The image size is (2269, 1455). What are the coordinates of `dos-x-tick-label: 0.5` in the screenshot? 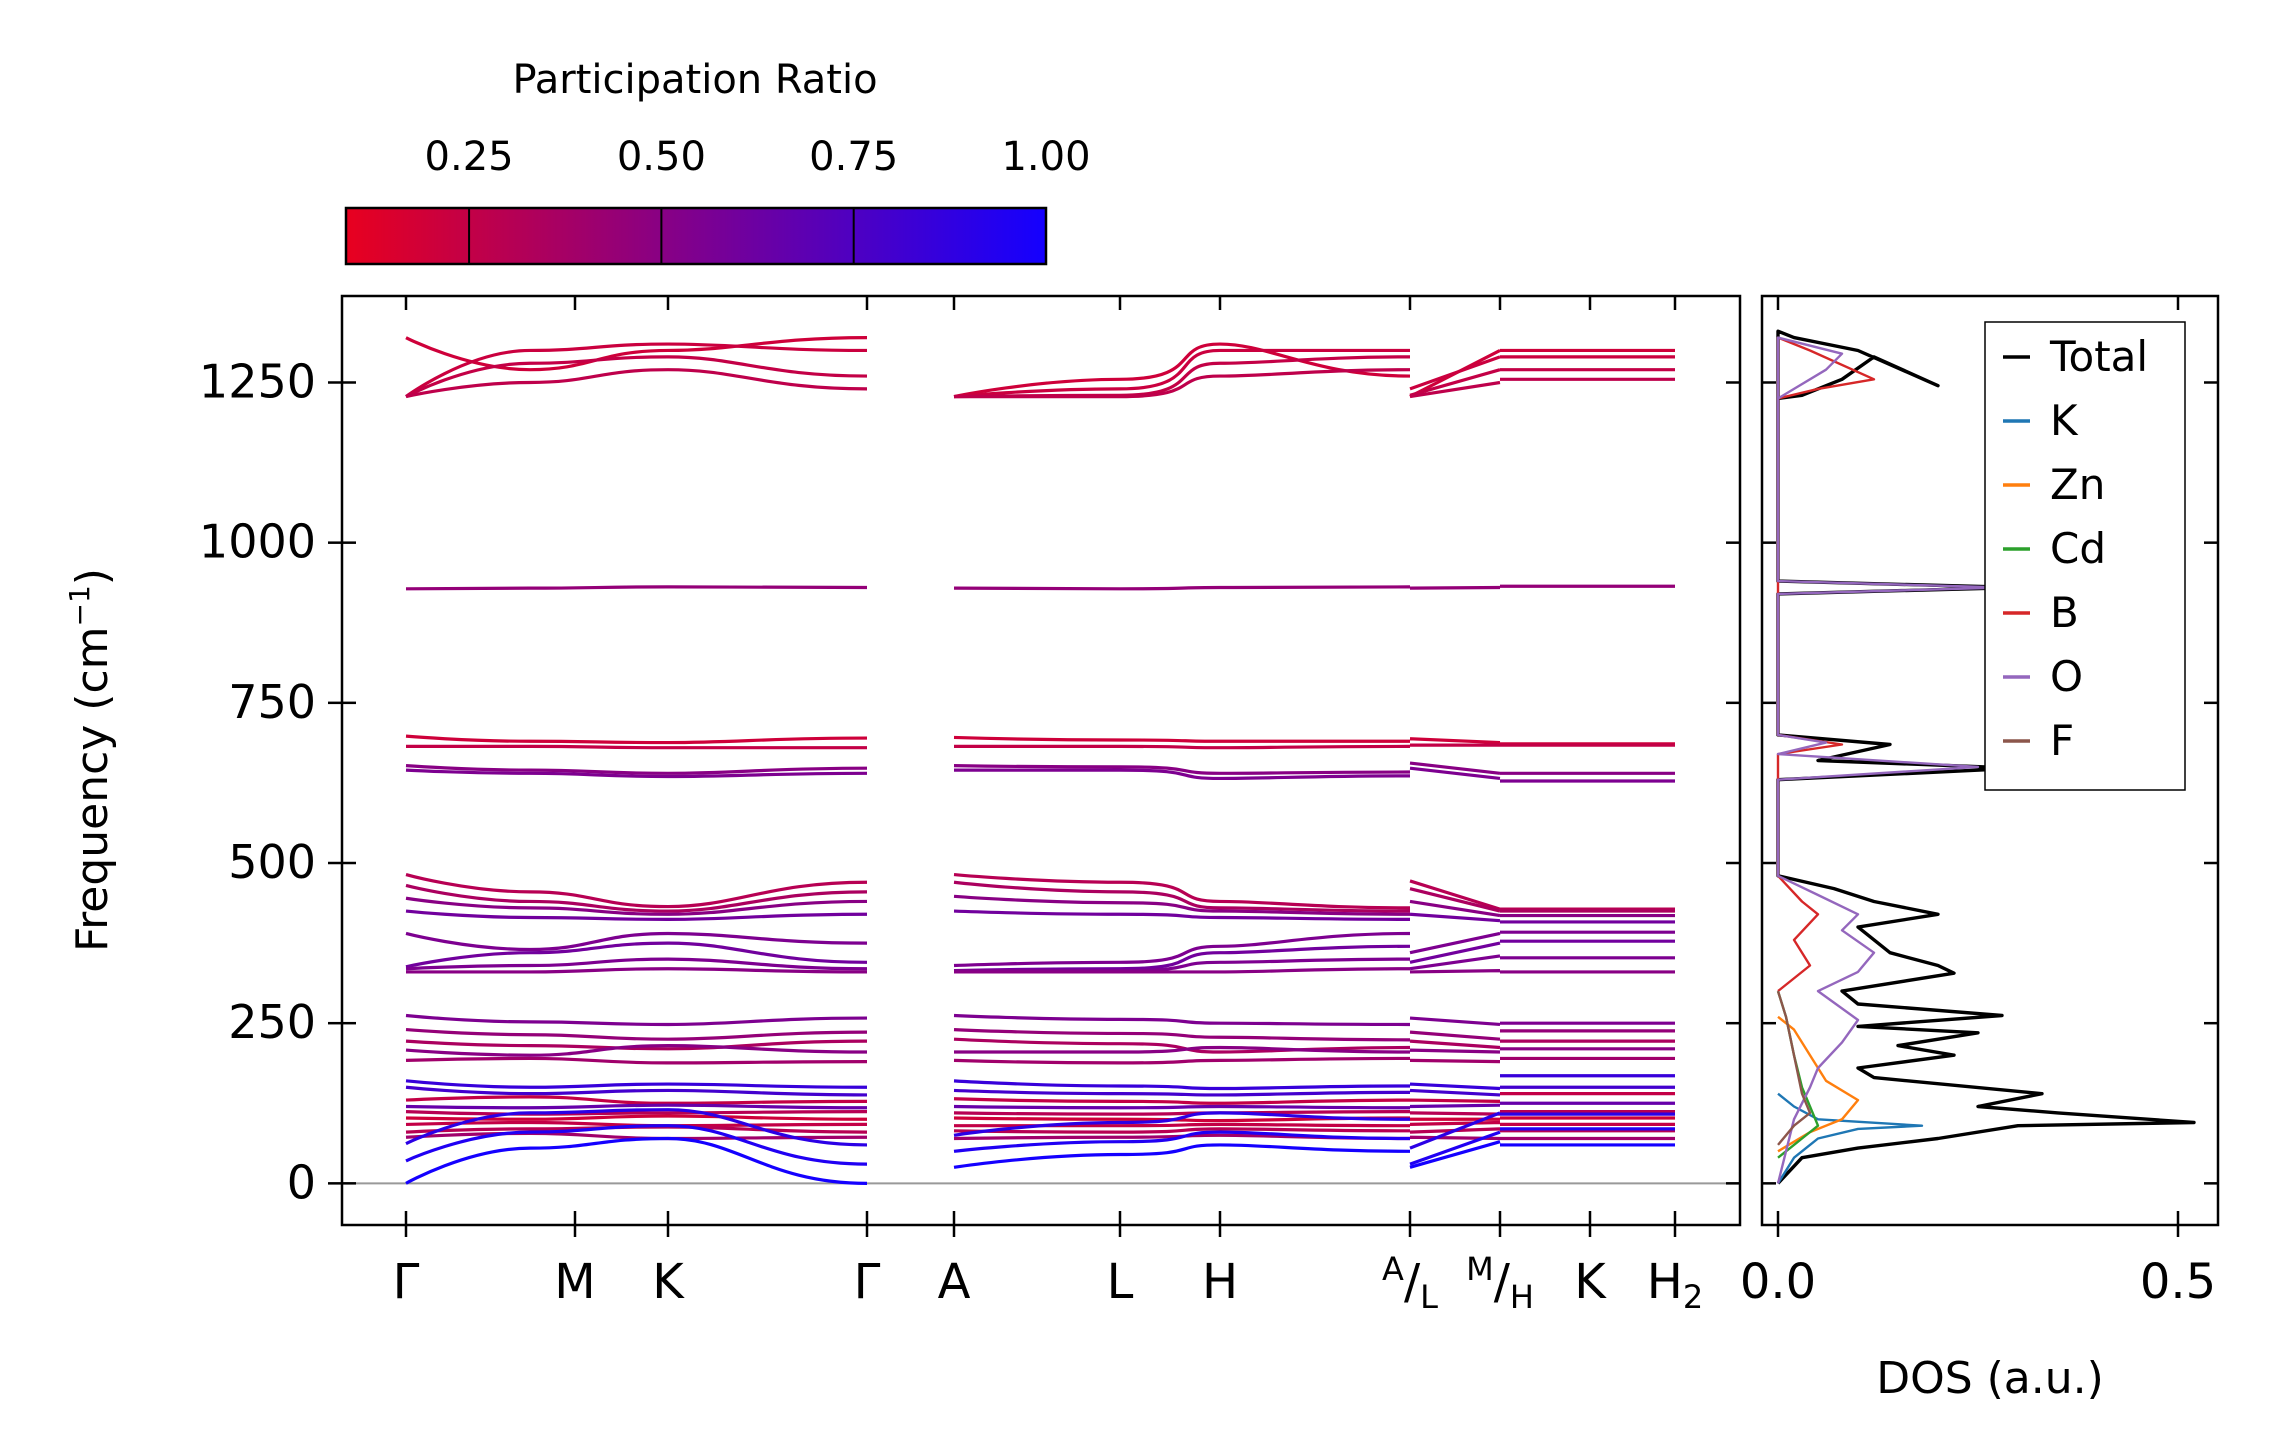 It's located at (2178, 1282).